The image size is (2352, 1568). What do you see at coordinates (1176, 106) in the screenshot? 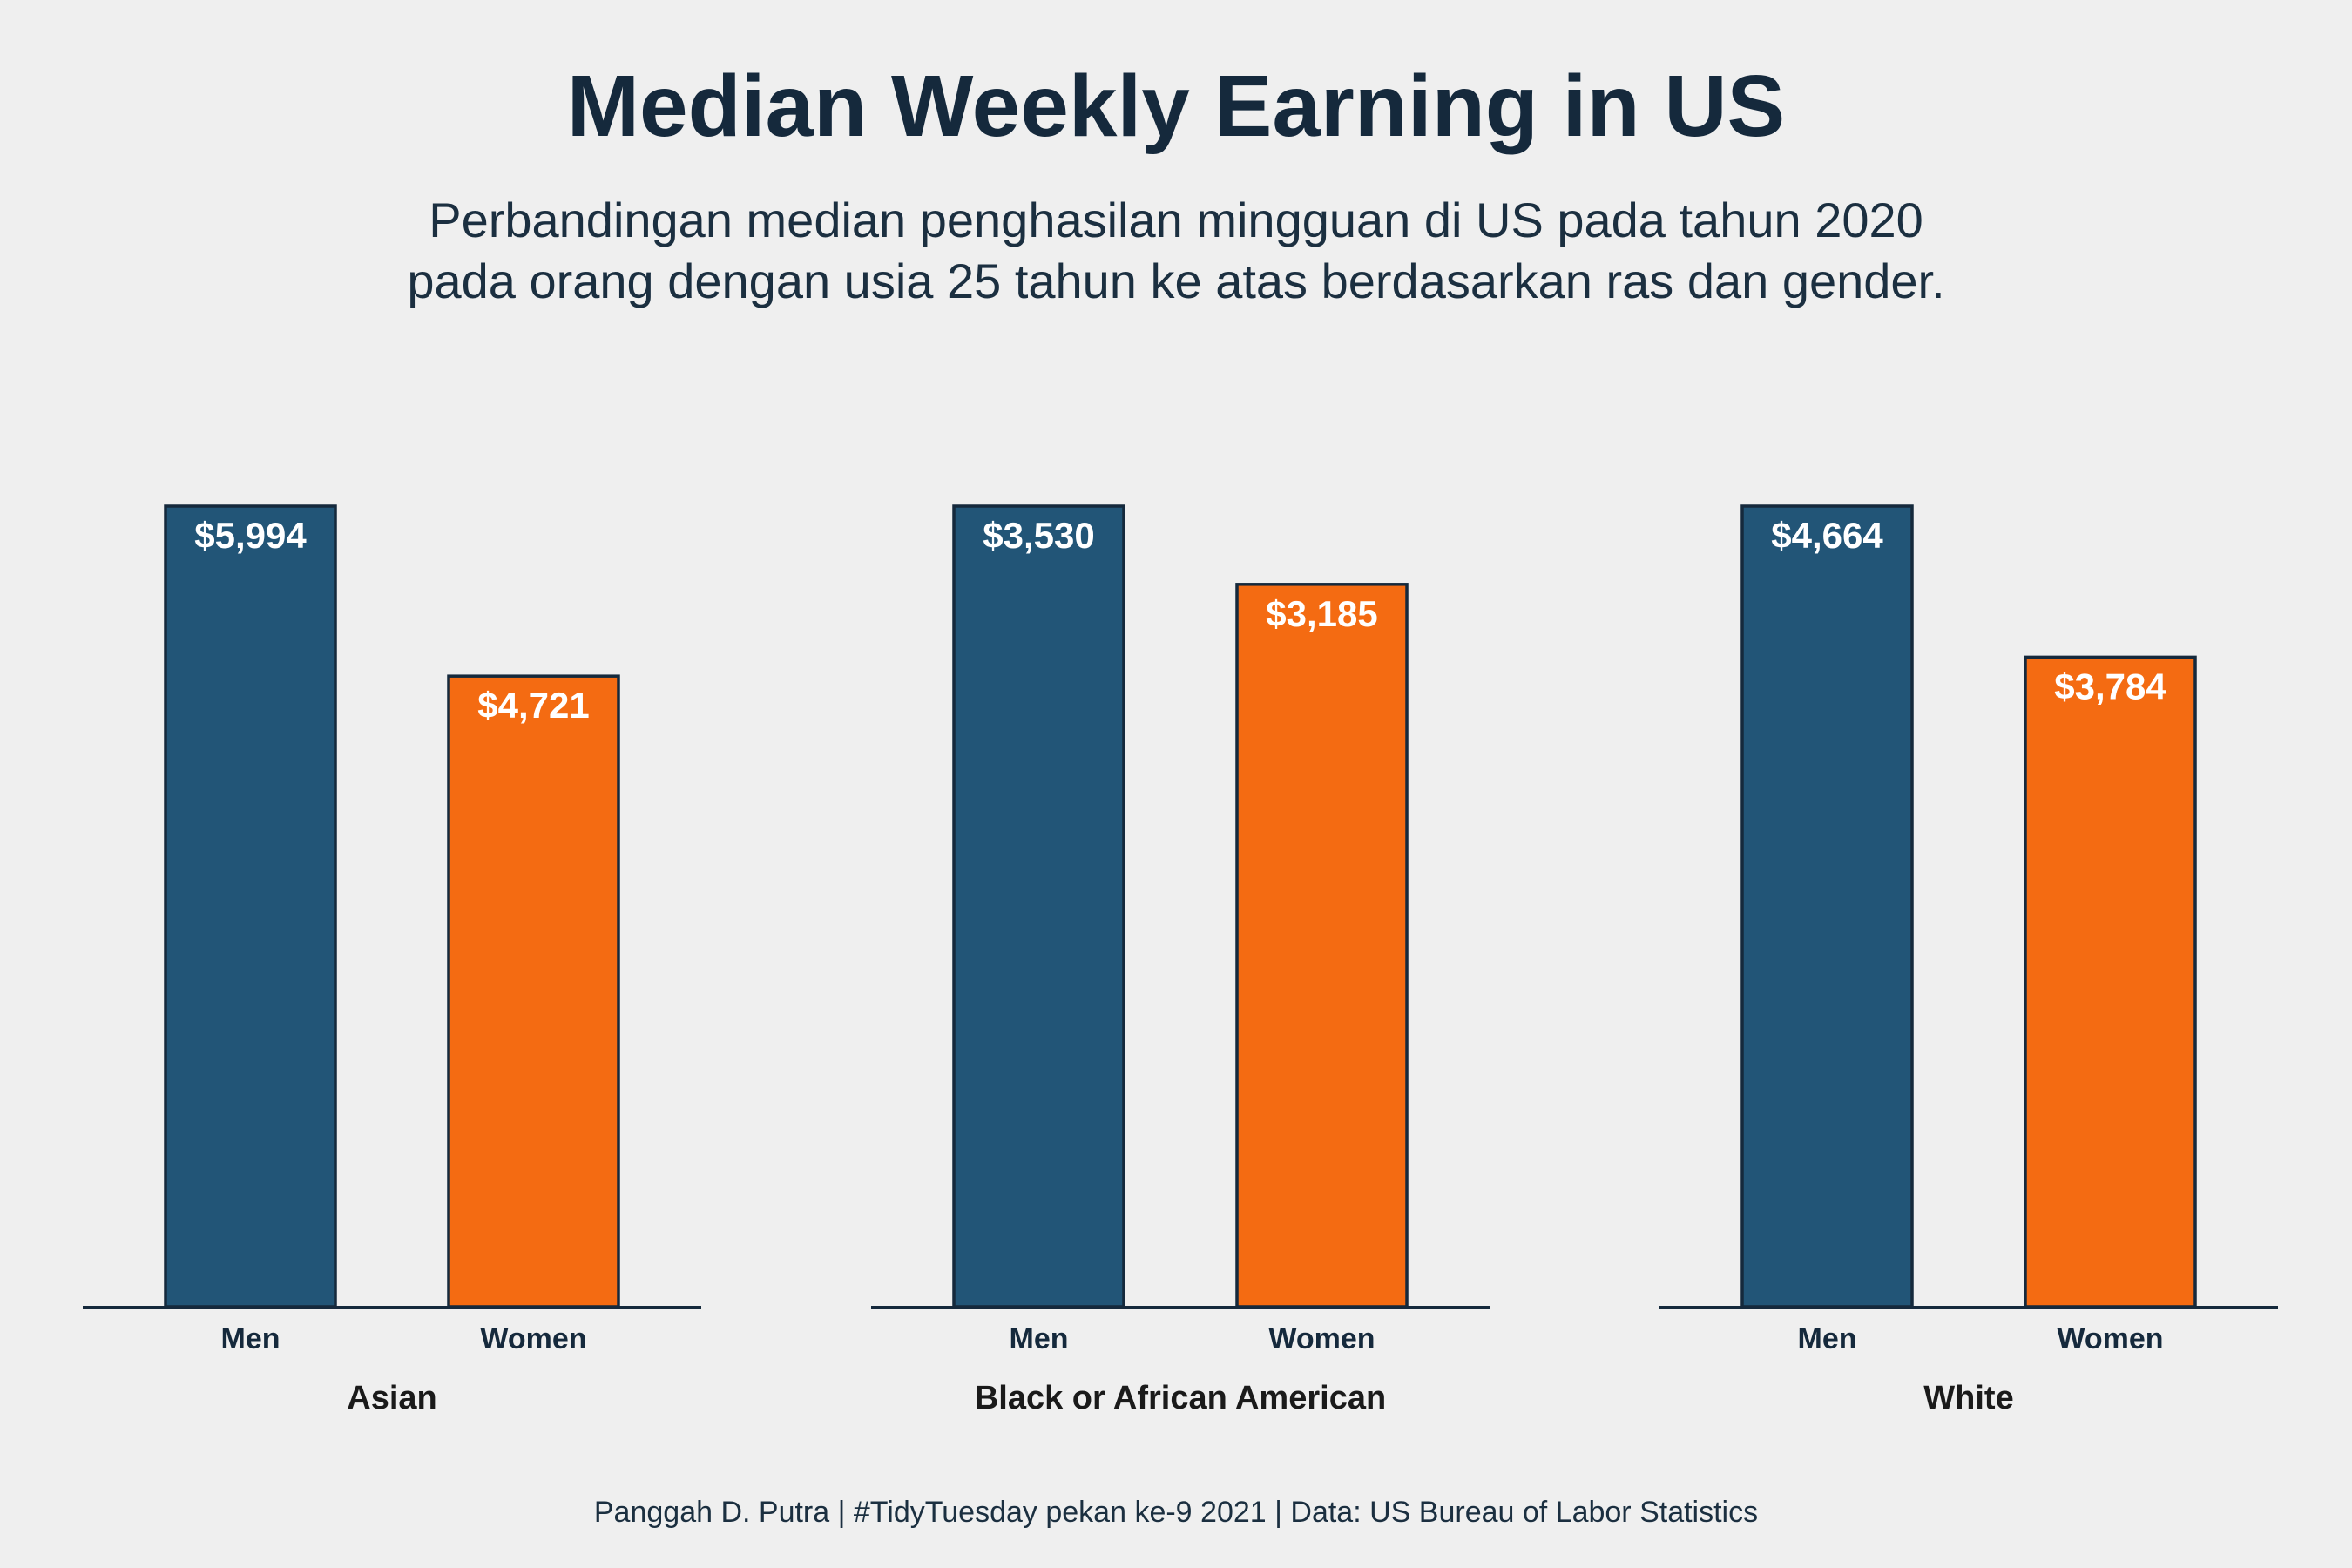
I see `chart-title: Median Weekly Earning in US` at bounding box center [1176, 106].